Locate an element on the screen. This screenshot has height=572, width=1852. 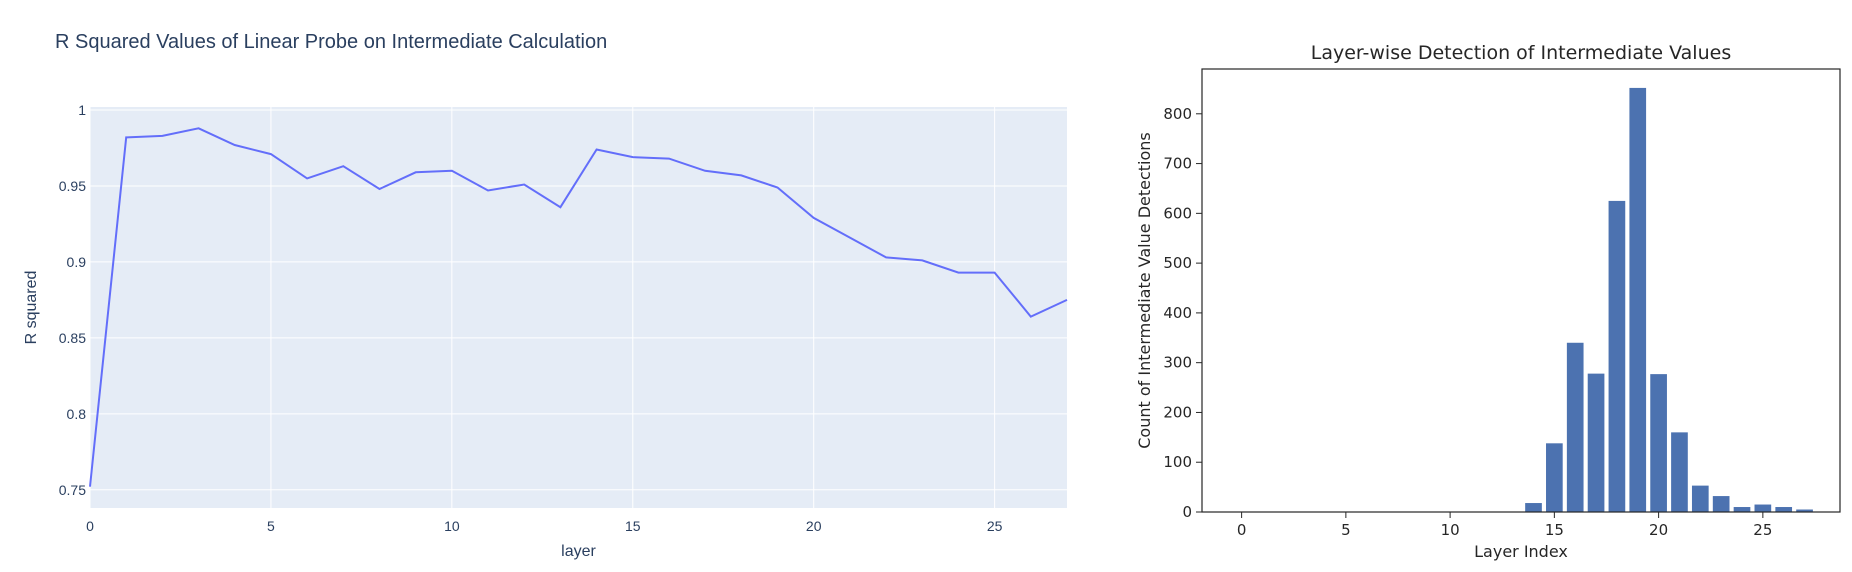
y-tick-label: 200 is located at coordinates (1177, 412).